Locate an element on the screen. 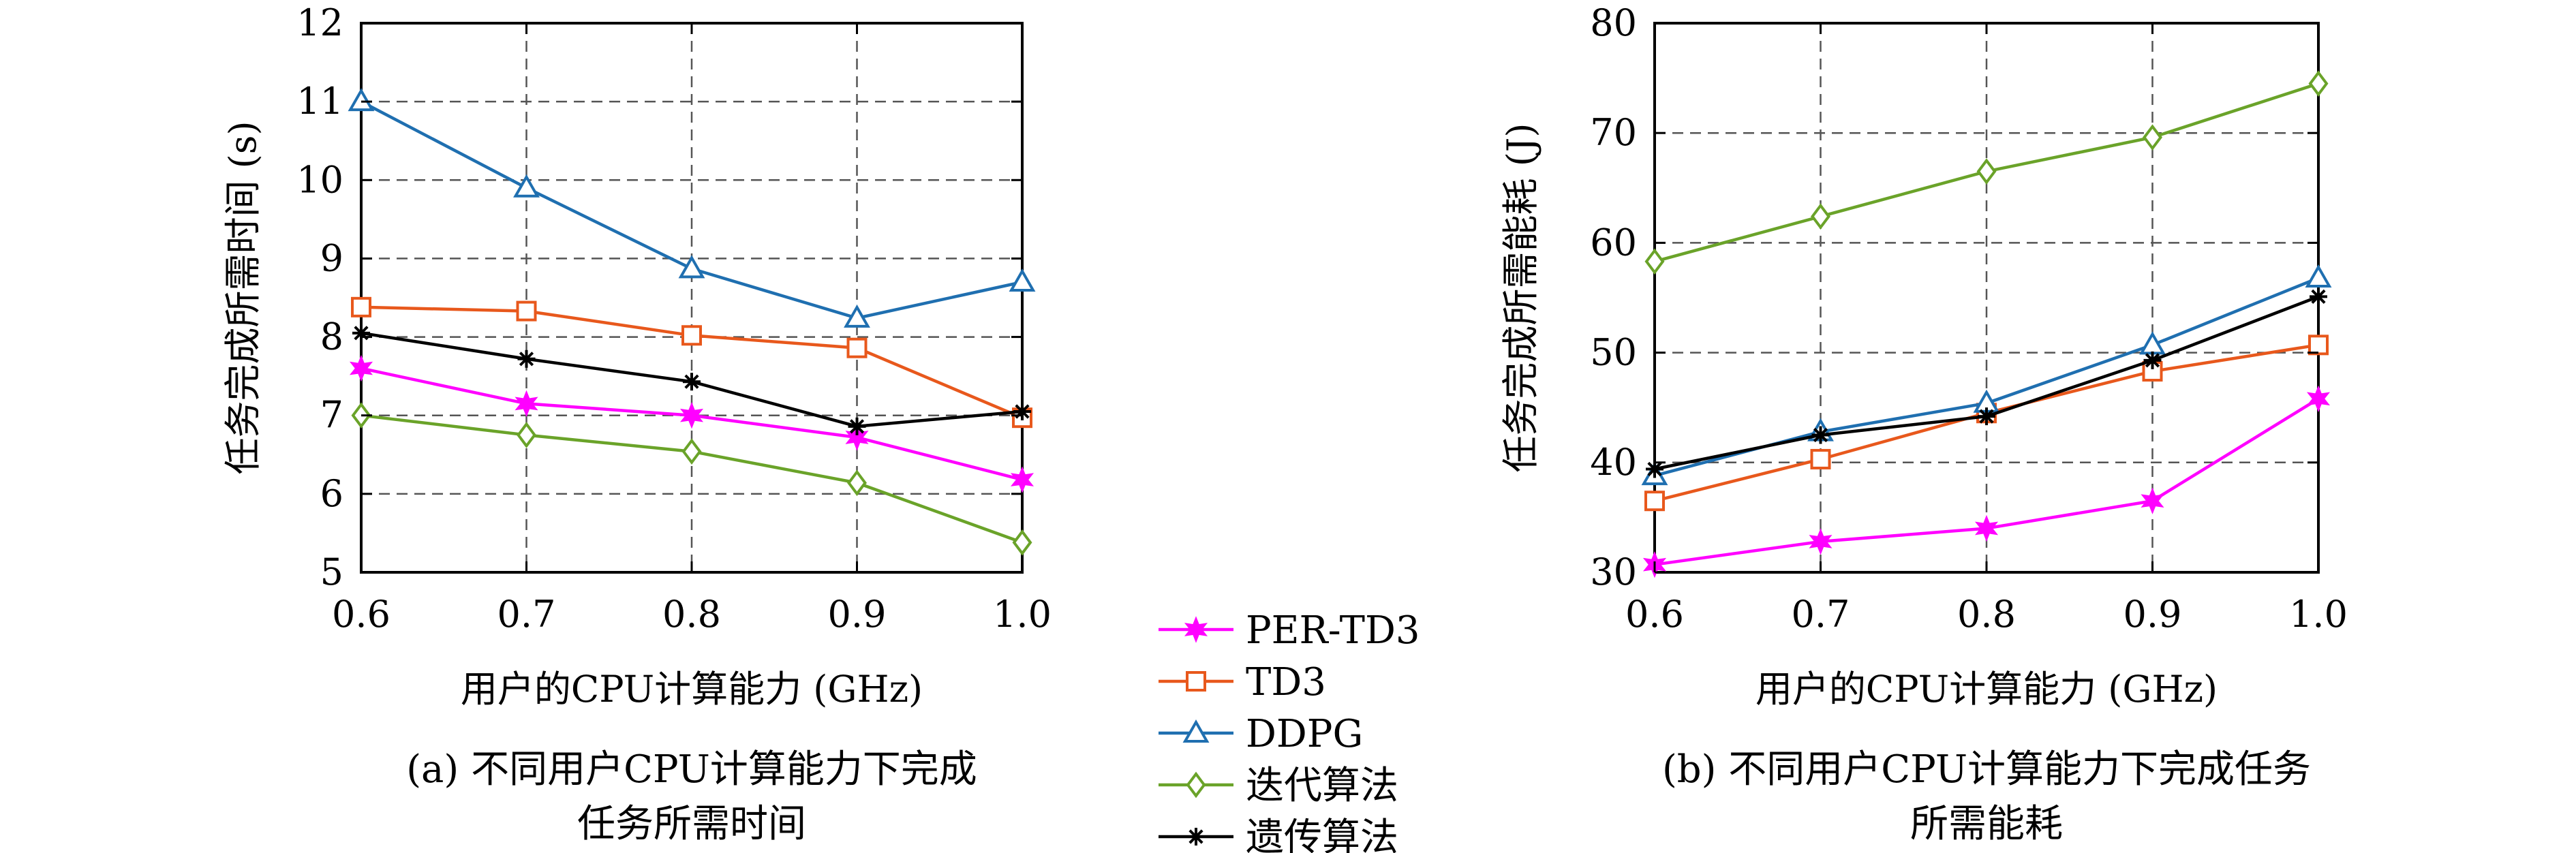 The image size is (2576, 853). chart-a-ytick-label: 12 is located at coordinates (319, 23).